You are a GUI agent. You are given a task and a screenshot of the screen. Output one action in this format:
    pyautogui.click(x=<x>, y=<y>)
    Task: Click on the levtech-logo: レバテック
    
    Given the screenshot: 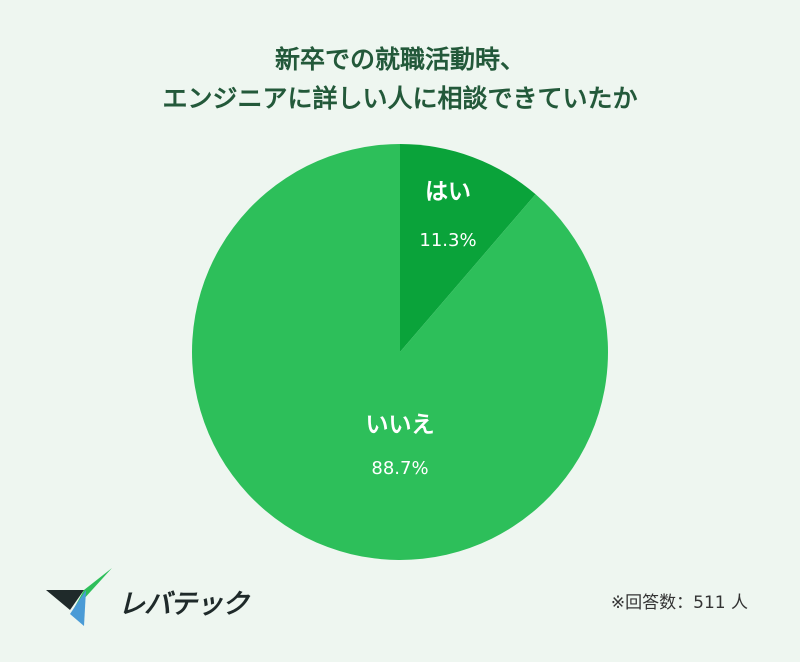 What is the action you would take?
    pyautogui.click(x=146, y=598)
    